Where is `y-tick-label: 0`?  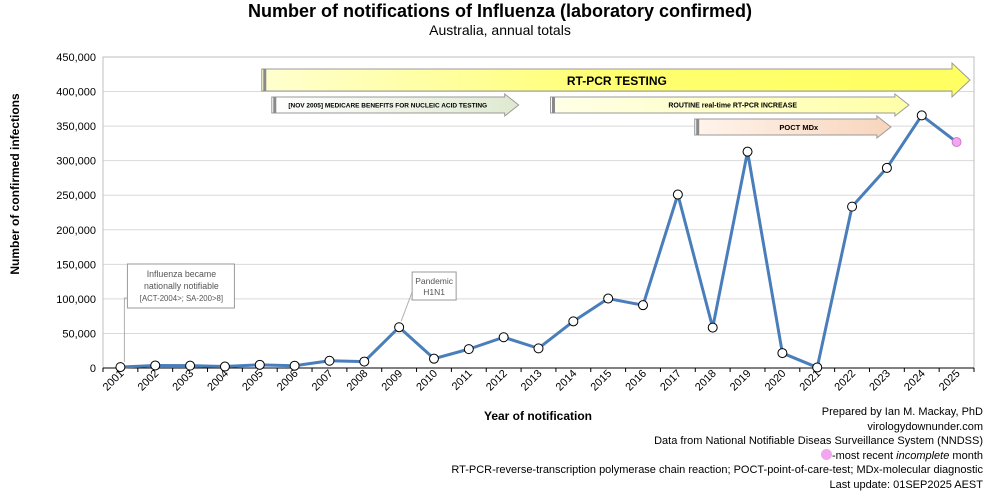
y-tick-label: 0 is located at coordinates (93, 369).